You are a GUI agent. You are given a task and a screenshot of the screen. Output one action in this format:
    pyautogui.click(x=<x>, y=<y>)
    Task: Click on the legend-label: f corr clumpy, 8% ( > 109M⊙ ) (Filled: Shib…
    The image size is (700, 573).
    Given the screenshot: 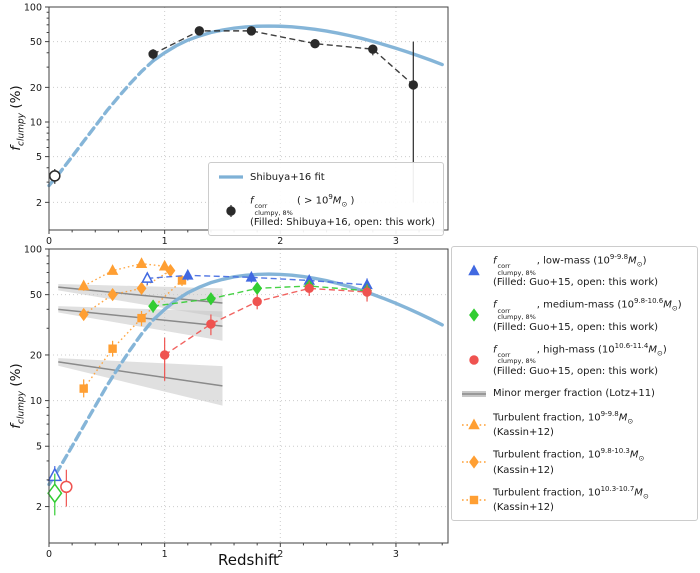 What is the action you would take?
    pyautogui.click(x=342, y=211)
    